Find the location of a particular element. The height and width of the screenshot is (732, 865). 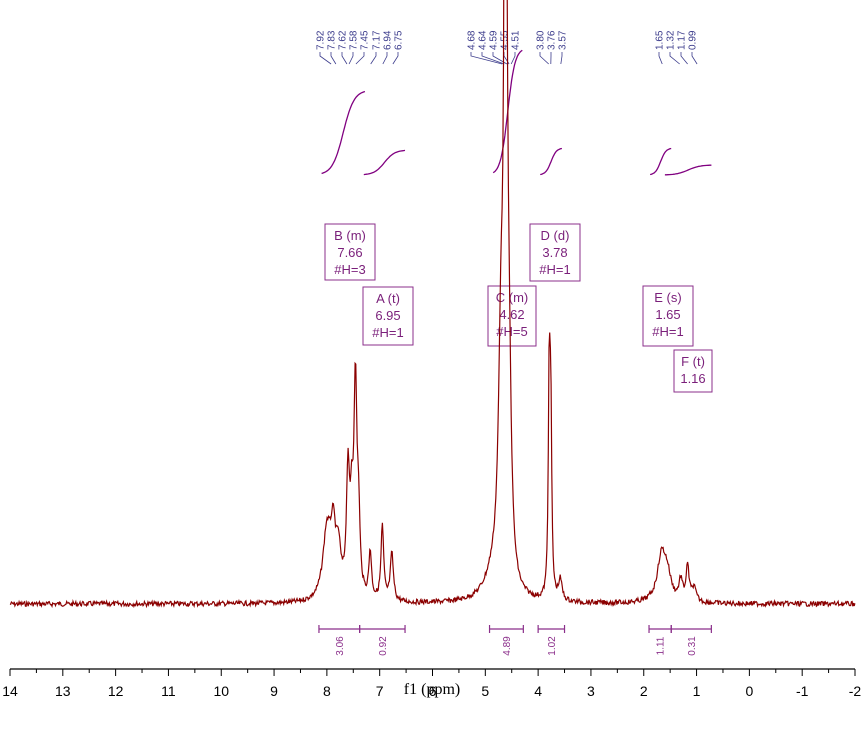

multiplet-text-A-0: A (t) is located at coordinates (388, 298).